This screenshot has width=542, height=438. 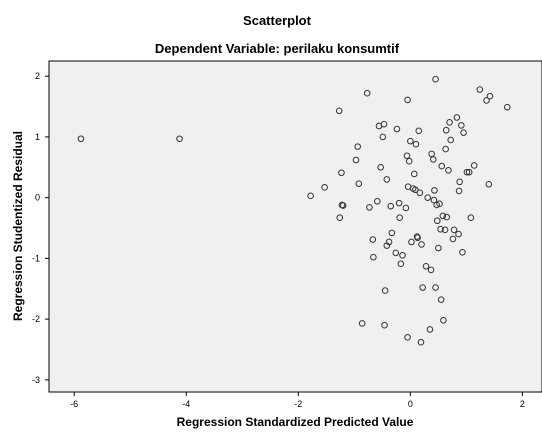 I want to click on x-tick-label: 2, so click(x=522, y=404).